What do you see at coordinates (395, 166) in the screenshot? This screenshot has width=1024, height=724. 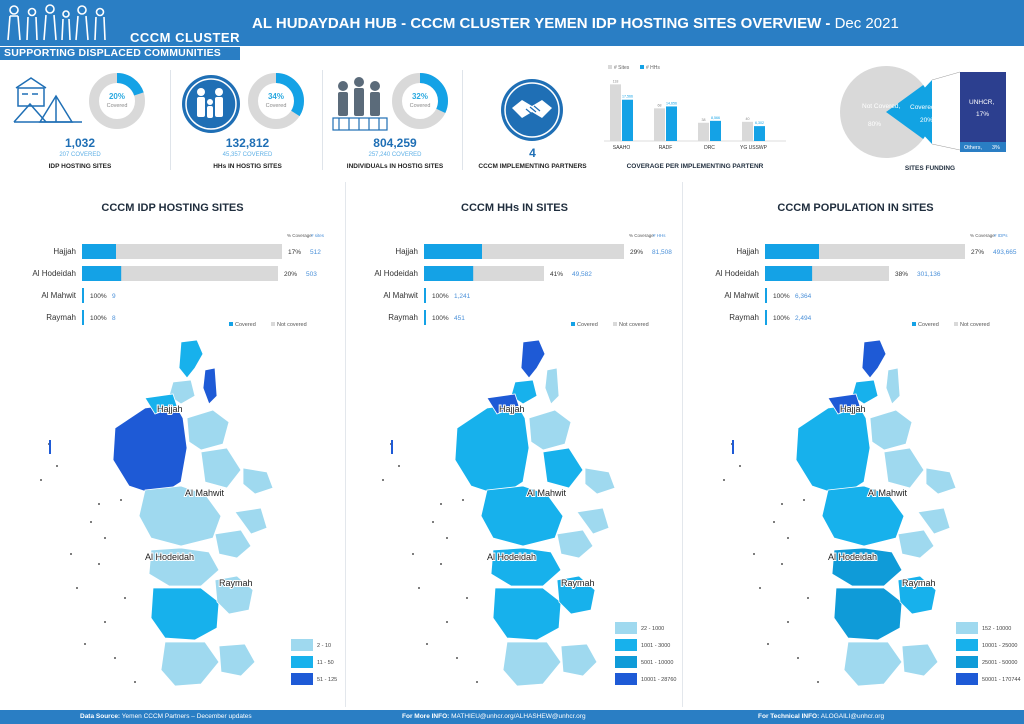 I see `kpi-individuals-label: INDIVIDUALs IN HOSTIG SITES` at bounding box center [395, 166].